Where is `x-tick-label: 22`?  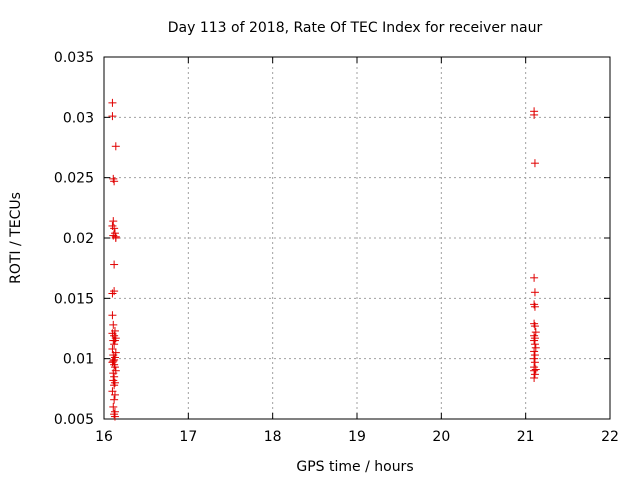 x-tick-label: 22 is located at coordinates (610, 437).